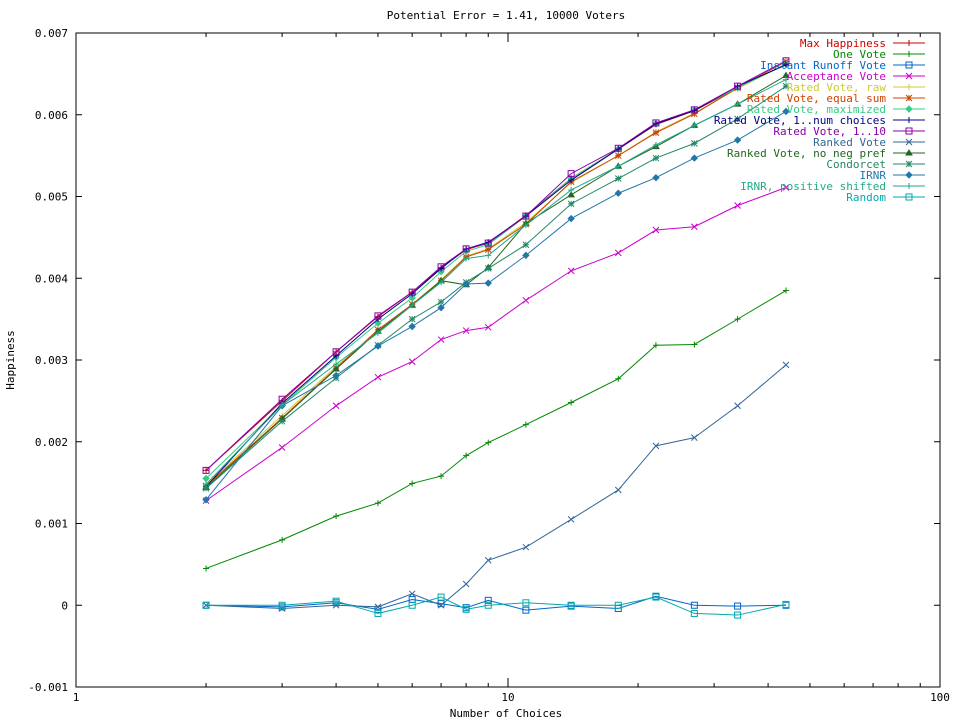 The width and height of the screenshot is (960, 720). I want to click on x-axis-label: Number of Choices, so click(506, 713).